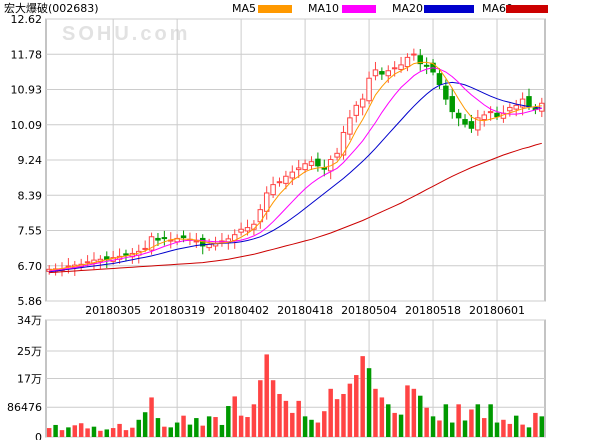 Image resolution: width=600 pixels, height=440 pixels. What do you see at coordinates (29, 379) in the screenshot?
I see `volume-tick-label: 17万` at bounding box center [29, 379].